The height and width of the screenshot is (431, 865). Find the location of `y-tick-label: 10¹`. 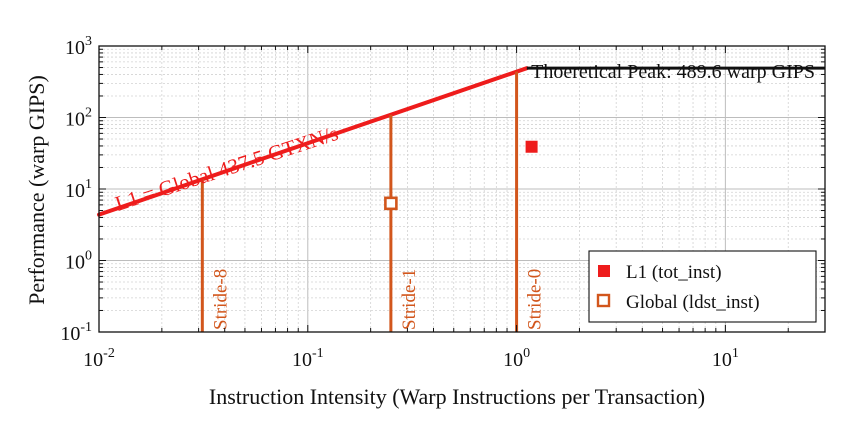

y-tick-label: 10¹ is located at coordinates (78, 189).